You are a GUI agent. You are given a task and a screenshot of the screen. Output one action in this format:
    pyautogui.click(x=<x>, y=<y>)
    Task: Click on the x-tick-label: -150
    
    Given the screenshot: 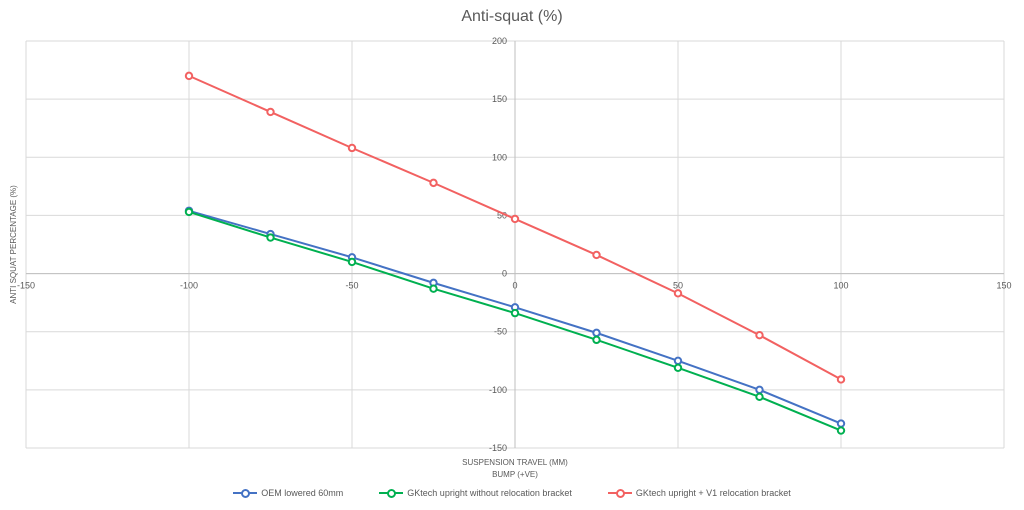 What is the action you would take?
    pyautogui.click(x=26, y=286)
    